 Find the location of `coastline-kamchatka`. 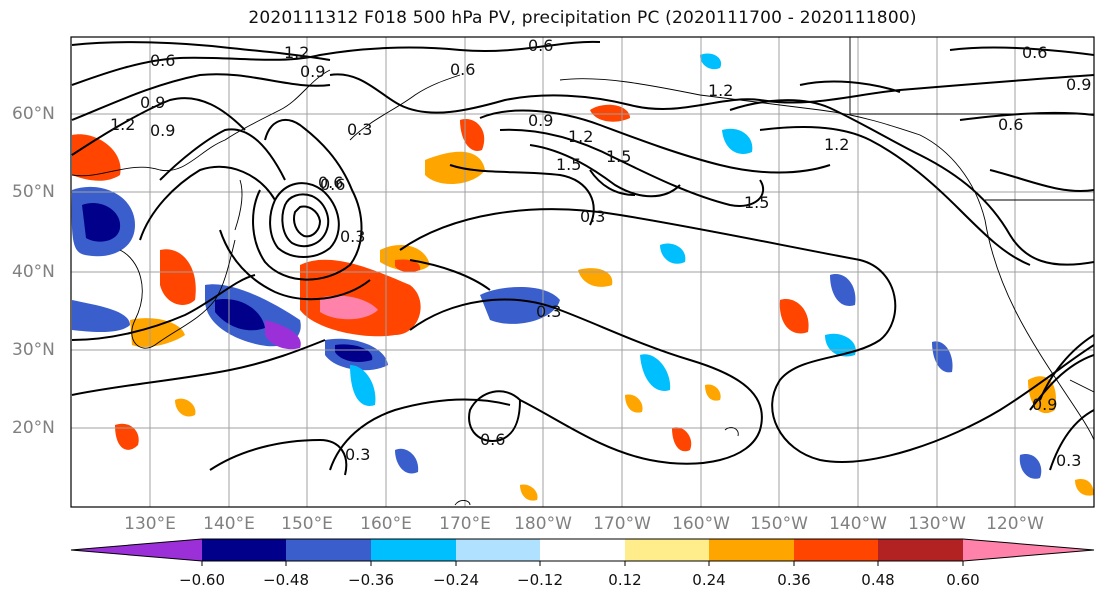

coastline-kamchatka is located at coordinates (405, 107).